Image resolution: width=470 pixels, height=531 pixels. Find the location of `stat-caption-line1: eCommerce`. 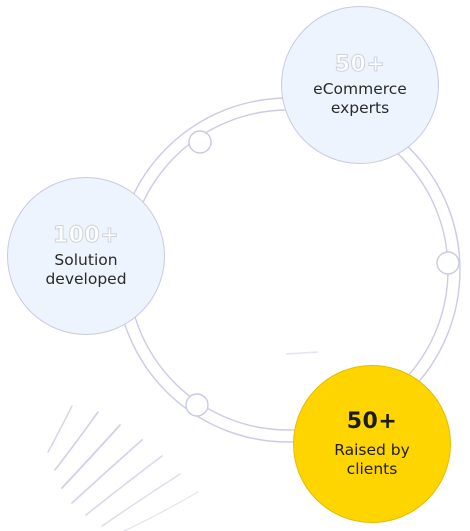

stat-caption-line1: eCommerce is located at coordinates (360, 89).